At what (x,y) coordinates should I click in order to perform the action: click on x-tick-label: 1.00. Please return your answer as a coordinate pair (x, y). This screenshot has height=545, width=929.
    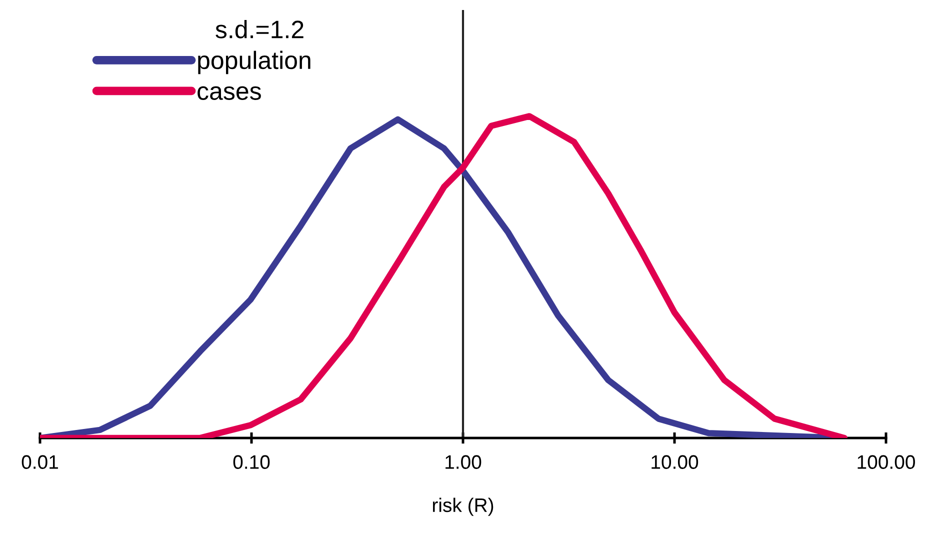
    Looking at the image, I should click on (464, 462).